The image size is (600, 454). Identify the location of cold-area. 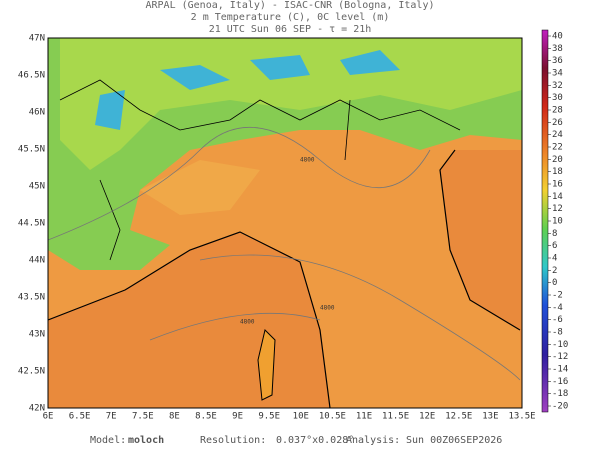
(247, 90).